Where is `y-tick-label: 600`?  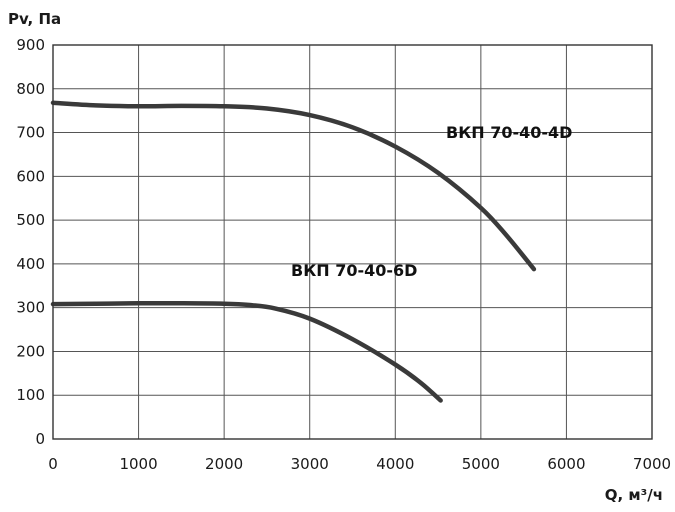 y-tick-label: 600 is located at coordinates (30, 176).